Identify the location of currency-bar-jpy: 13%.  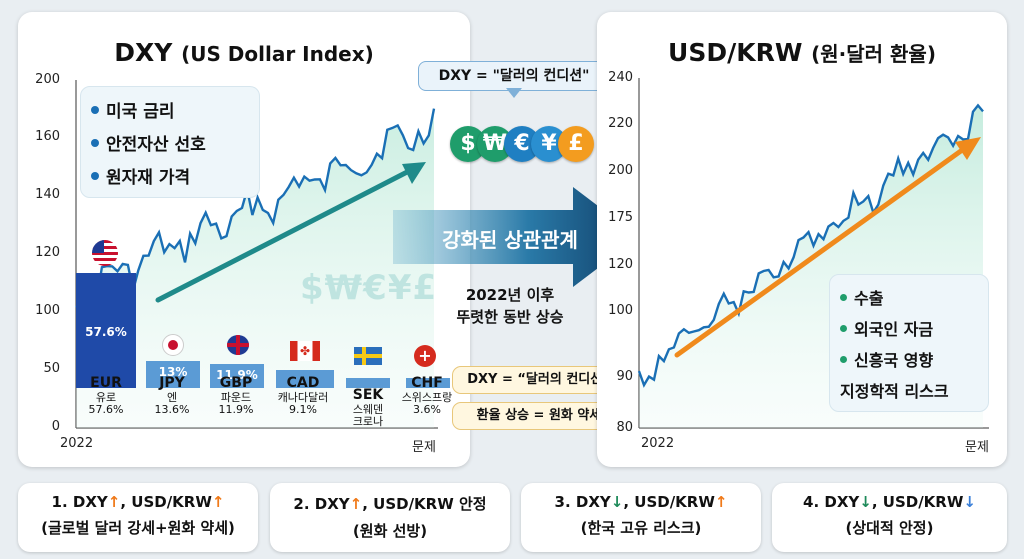
(173, 374).